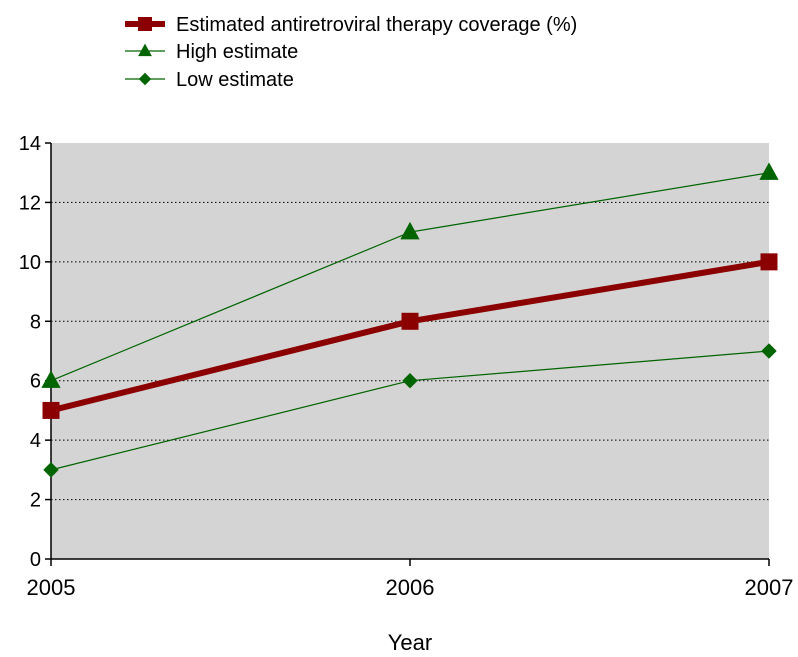 The height and width of the screenshot is (657, 798). Describe the element at coordinates (410, 587) in the screenshot. I see `x-tick-label: 2006` at that location.